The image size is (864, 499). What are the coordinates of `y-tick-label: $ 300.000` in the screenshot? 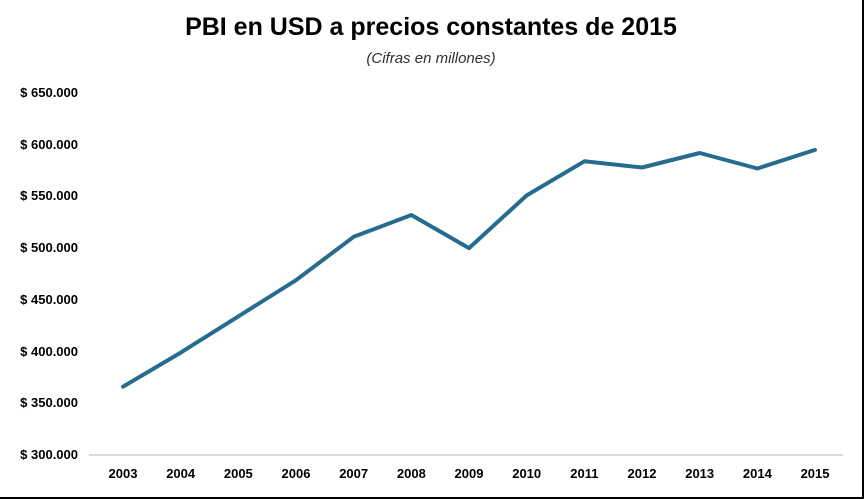 It's located at (49, 454).